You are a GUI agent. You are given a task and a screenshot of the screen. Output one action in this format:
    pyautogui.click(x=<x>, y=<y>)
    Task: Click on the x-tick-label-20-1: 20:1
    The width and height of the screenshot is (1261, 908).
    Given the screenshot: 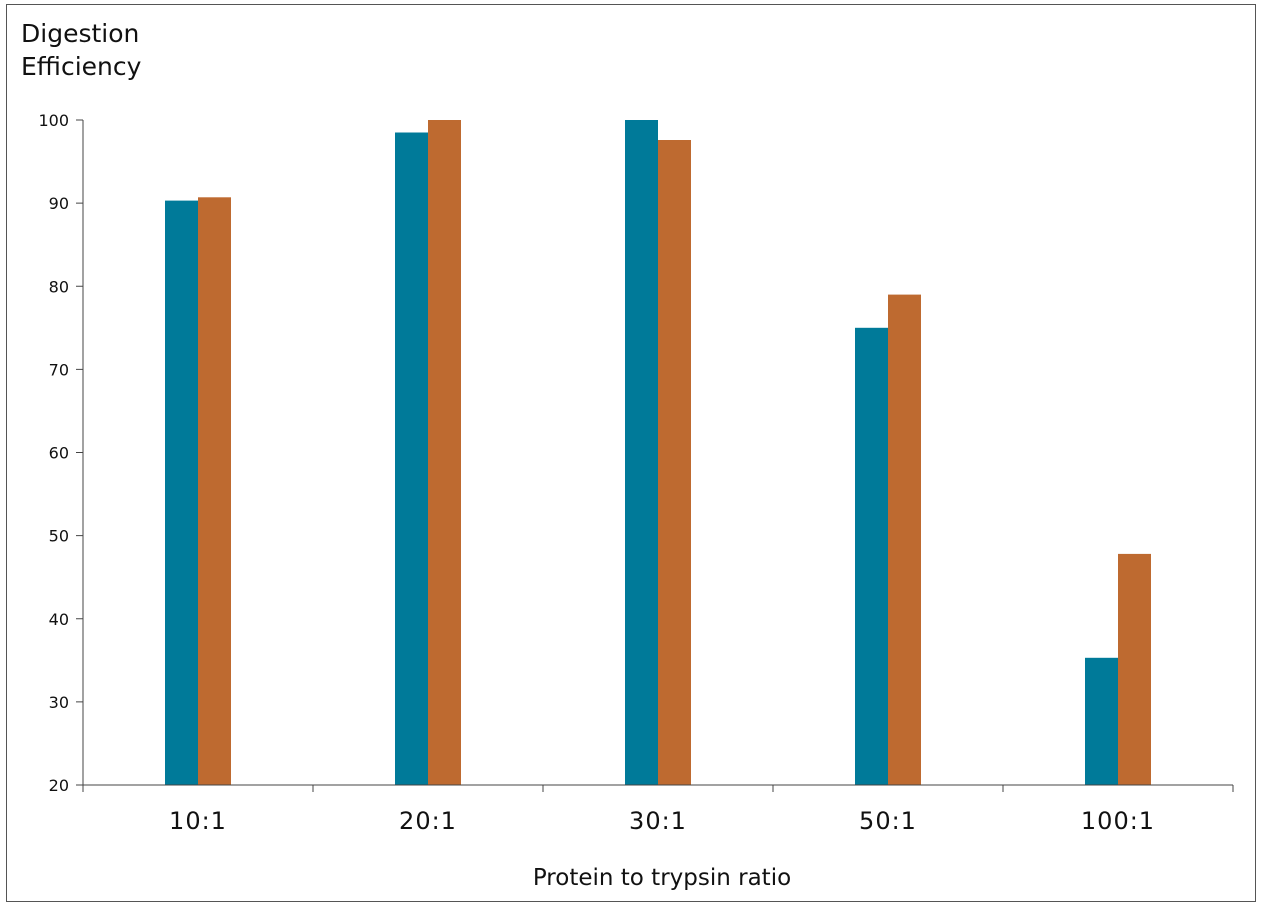 What is the action you would take?
    pyautogui.click(x=428, y=821)
    